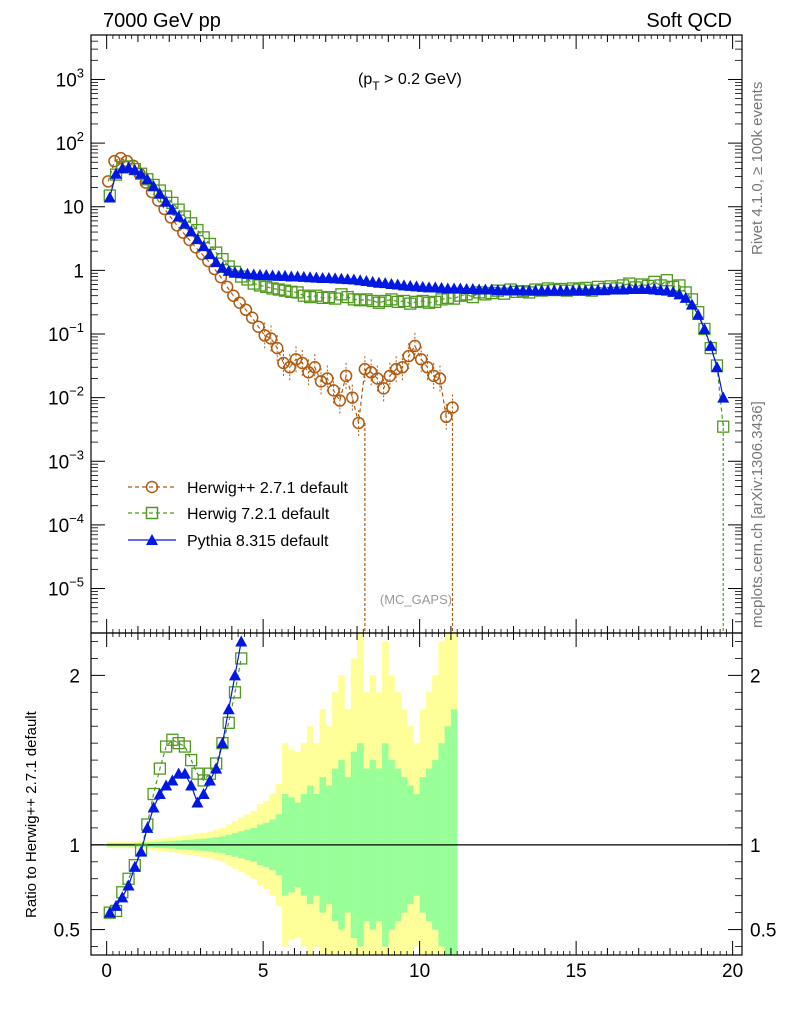  Describe the element at coordinates (70, 78) in the screenshot. I see `y-tick-label: 10³` at that location.